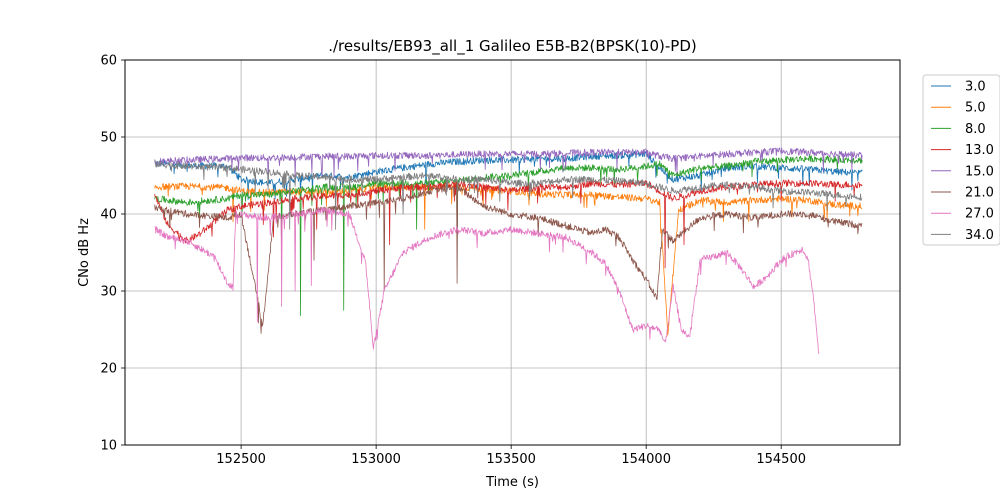 Image resolution: width=1000 pixels, height=500 pixels. I want to click on legend-label: 8.0, so click(975, 129).